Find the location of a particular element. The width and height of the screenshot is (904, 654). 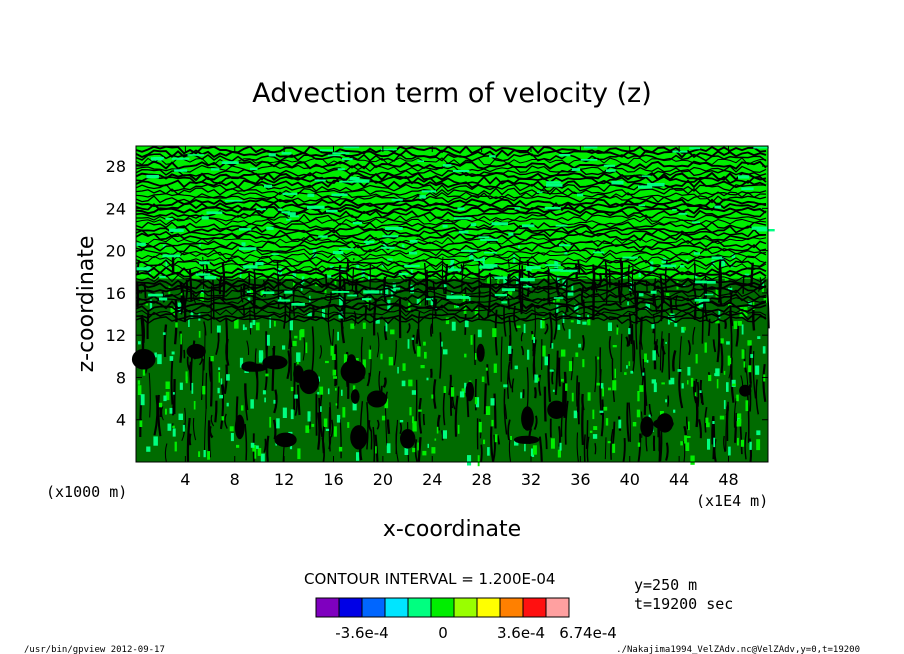

colorbar-swatch is located at coordinates (350, 607).